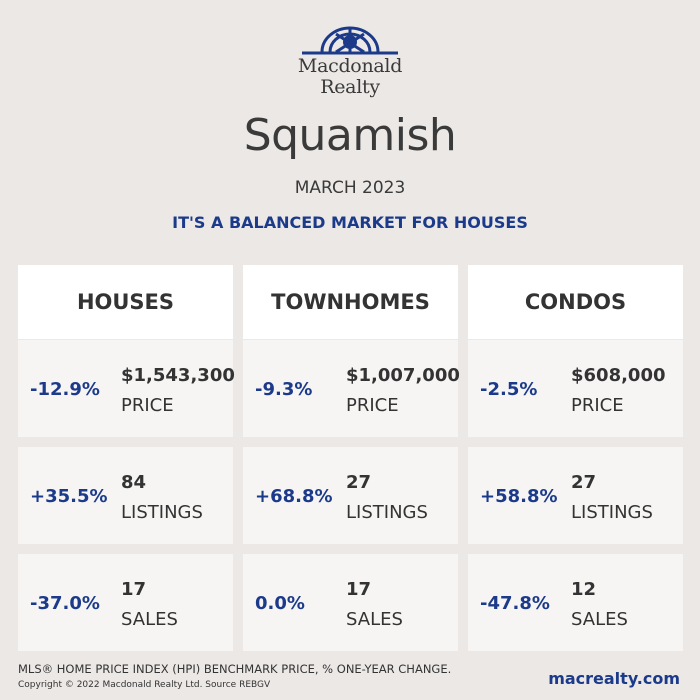 The height and width of the screenshot is (700, 700). What do you see at coordinates (65, 603) in the screenshot?
I see `change-value: -37.0%` at bounding box center [65, 603].